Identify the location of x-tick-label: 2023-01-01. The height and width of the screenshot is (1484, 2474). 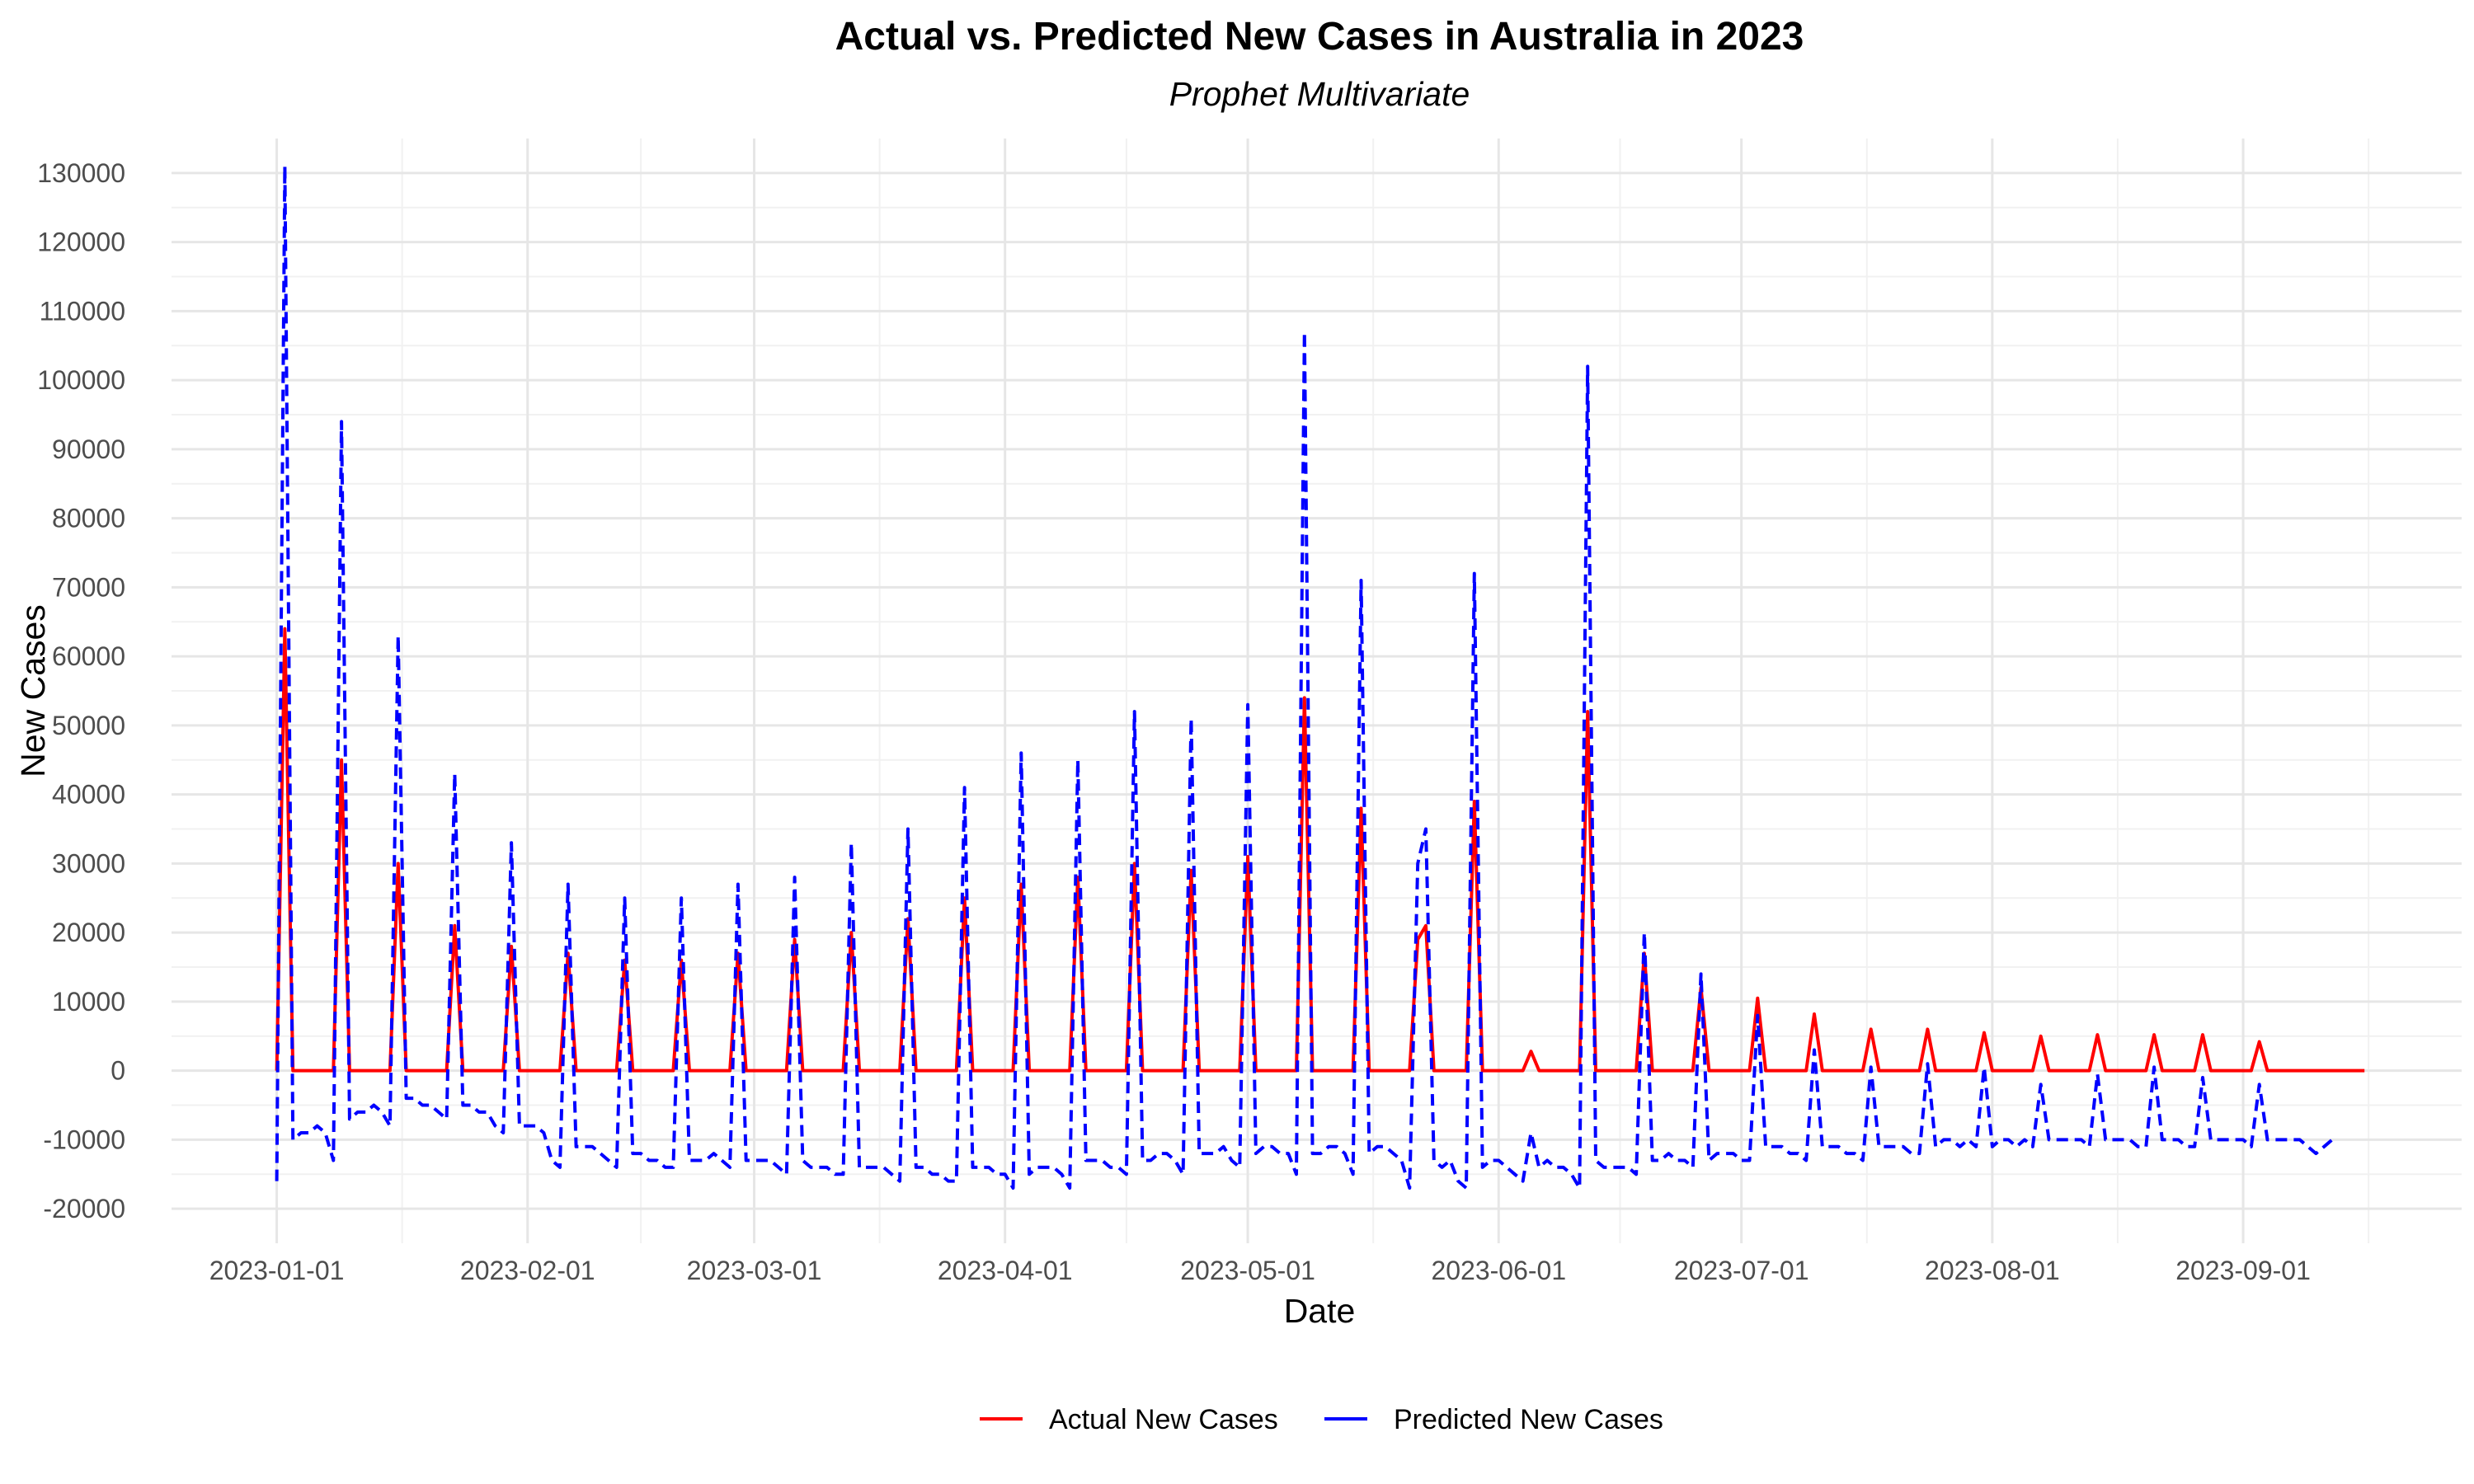
(277, 1270).